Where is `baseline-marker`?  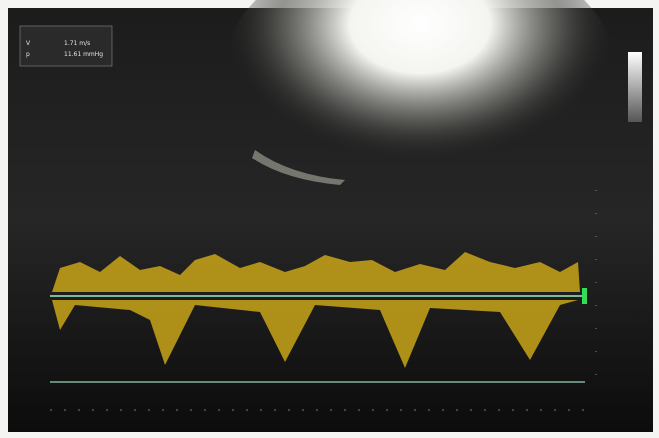
baseline-marker is located at coordinates (584, 296).